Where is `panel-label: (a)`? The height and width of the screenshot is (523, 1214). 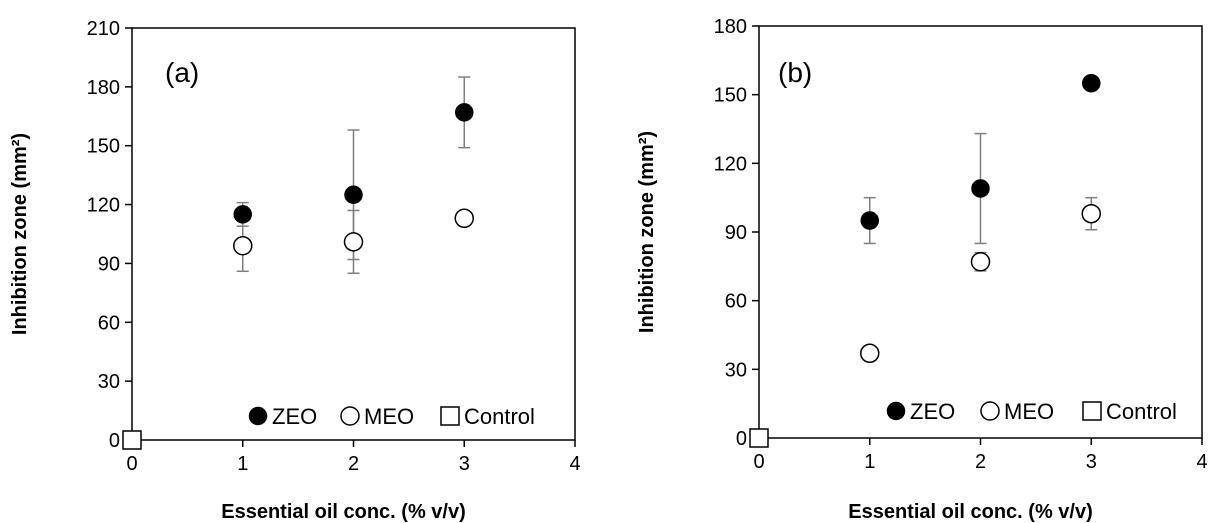
panel-label: (a) is located at coordinates (182, 72).